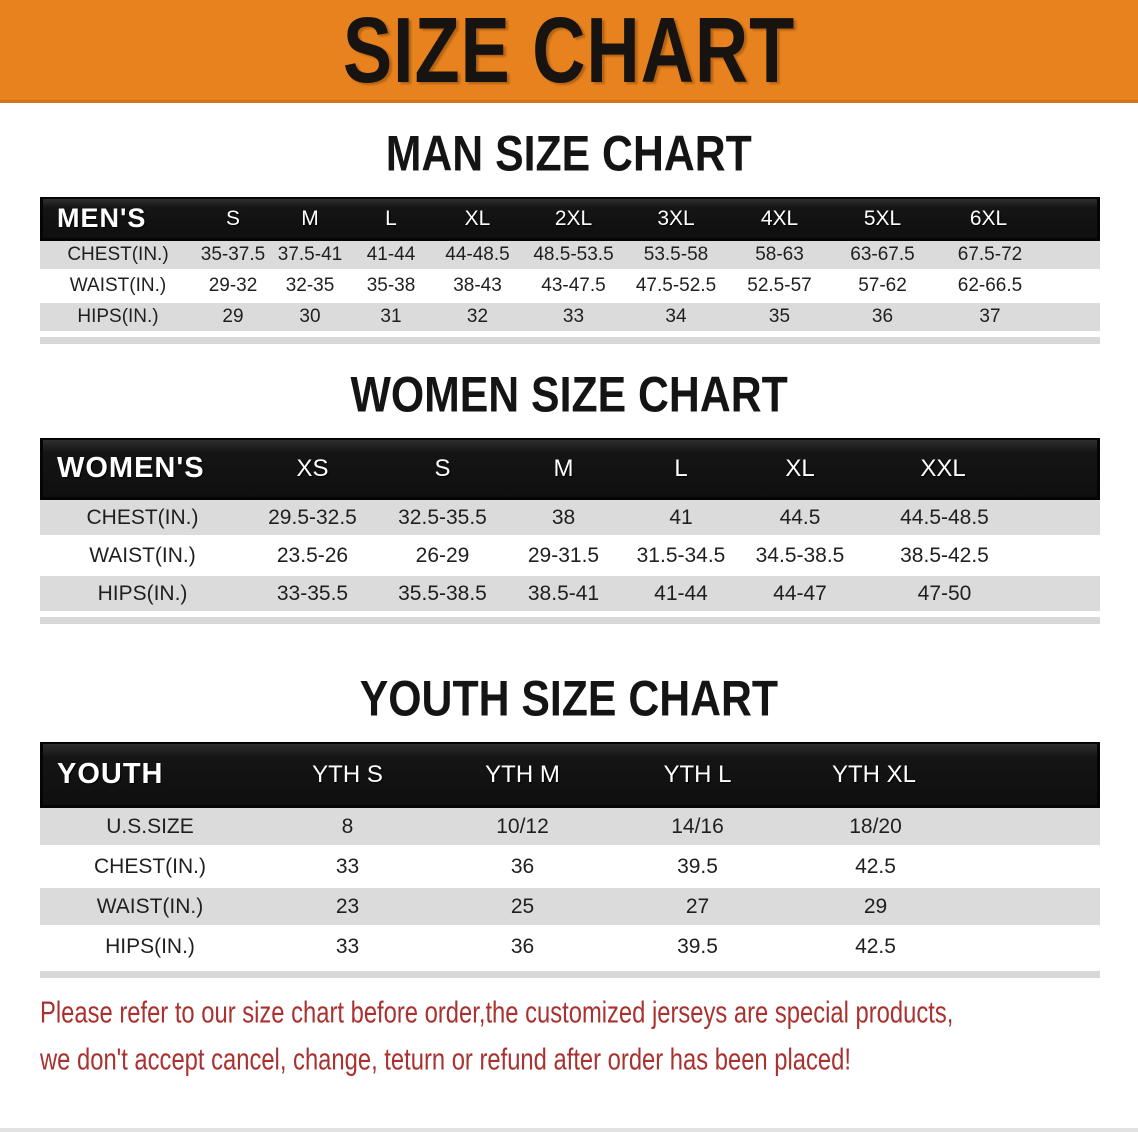 Image resolution: width=1138 pixels, height=1132 pixels. Describe the element at coordinates (310, 287) in the screenshot. I see `size-cell: 32-35` at that location.